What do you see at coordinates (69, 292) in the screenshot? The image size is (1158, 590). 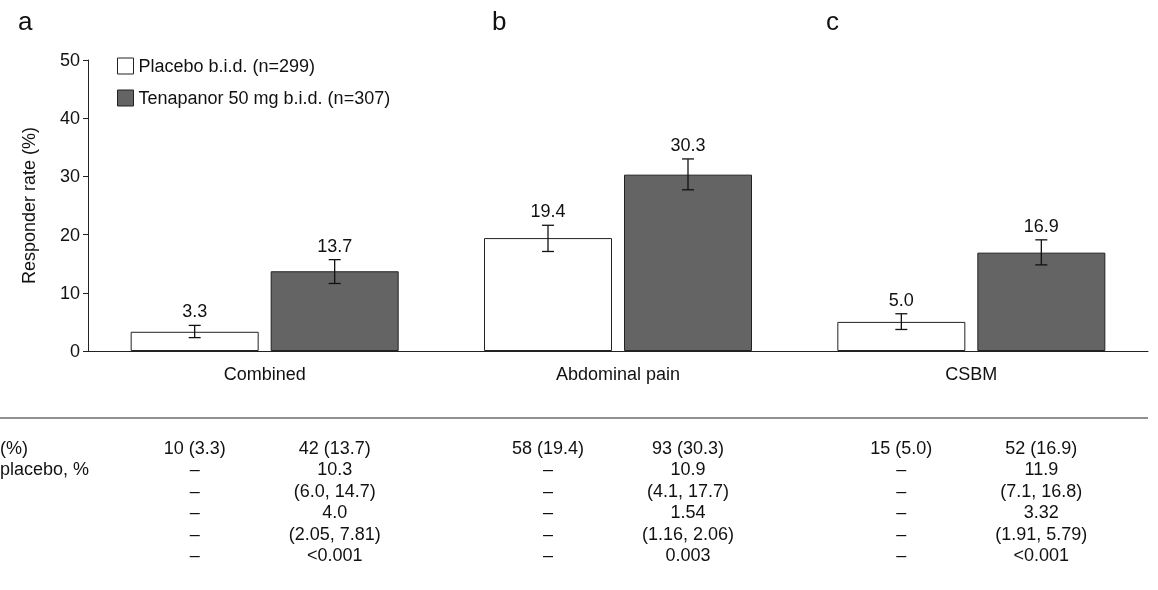 I see `y-tick-label: 10` at bounding box center [69, 292].